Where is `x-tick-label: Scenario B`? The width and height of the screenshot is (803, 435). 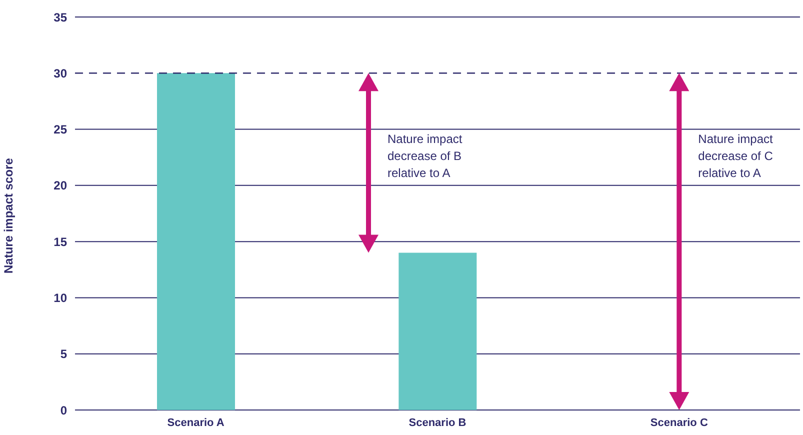 x-tick-label: Scenario B is located at coordinates (437, 422).